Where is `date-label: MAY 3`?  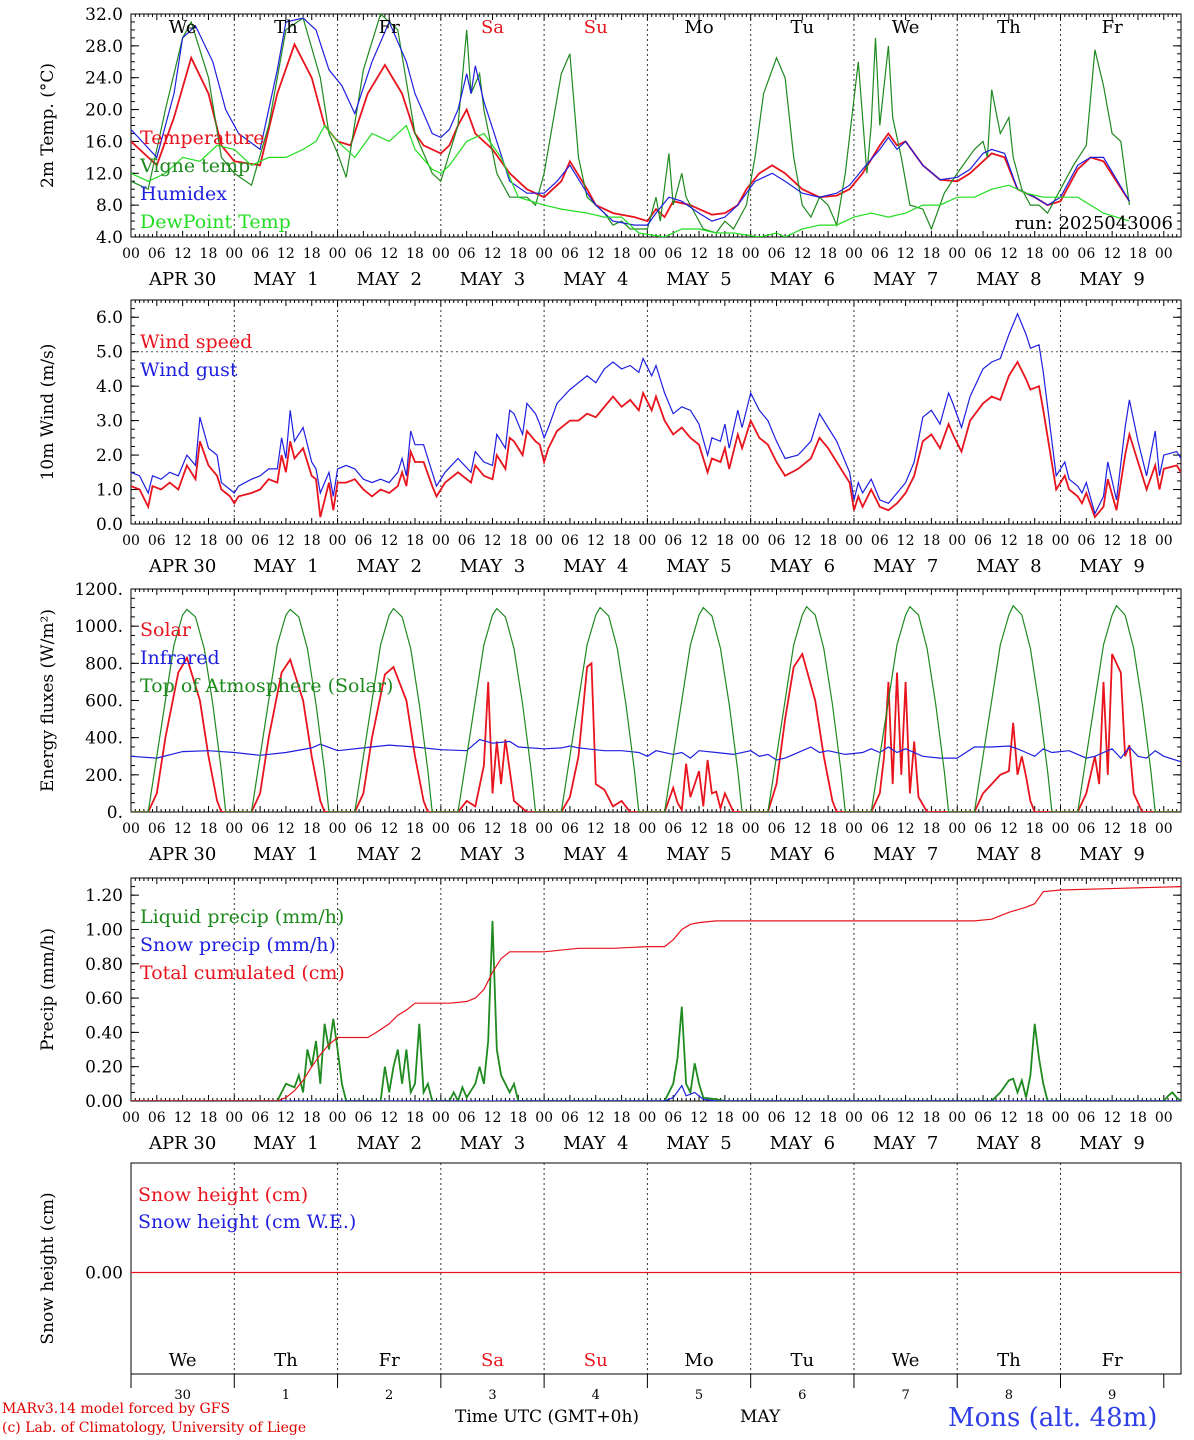
date-label: MAY 3 is located at coordinates (492, 566).